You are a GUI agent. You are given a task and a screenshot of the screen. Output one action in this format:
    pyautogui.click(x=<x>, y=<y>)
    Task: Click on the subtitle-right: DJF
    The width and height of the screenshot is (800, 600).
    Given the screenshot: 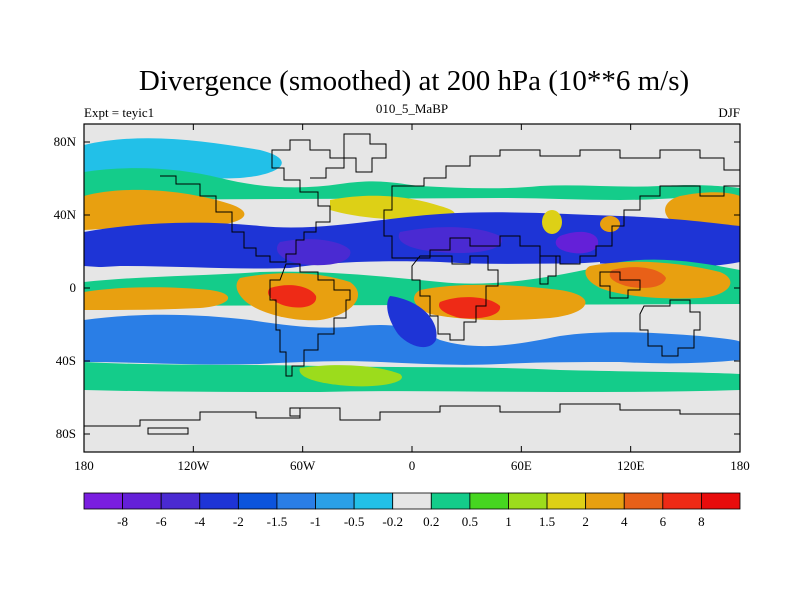 What is the action you would take?
    pyautogui.click(x=729, y=112)
    